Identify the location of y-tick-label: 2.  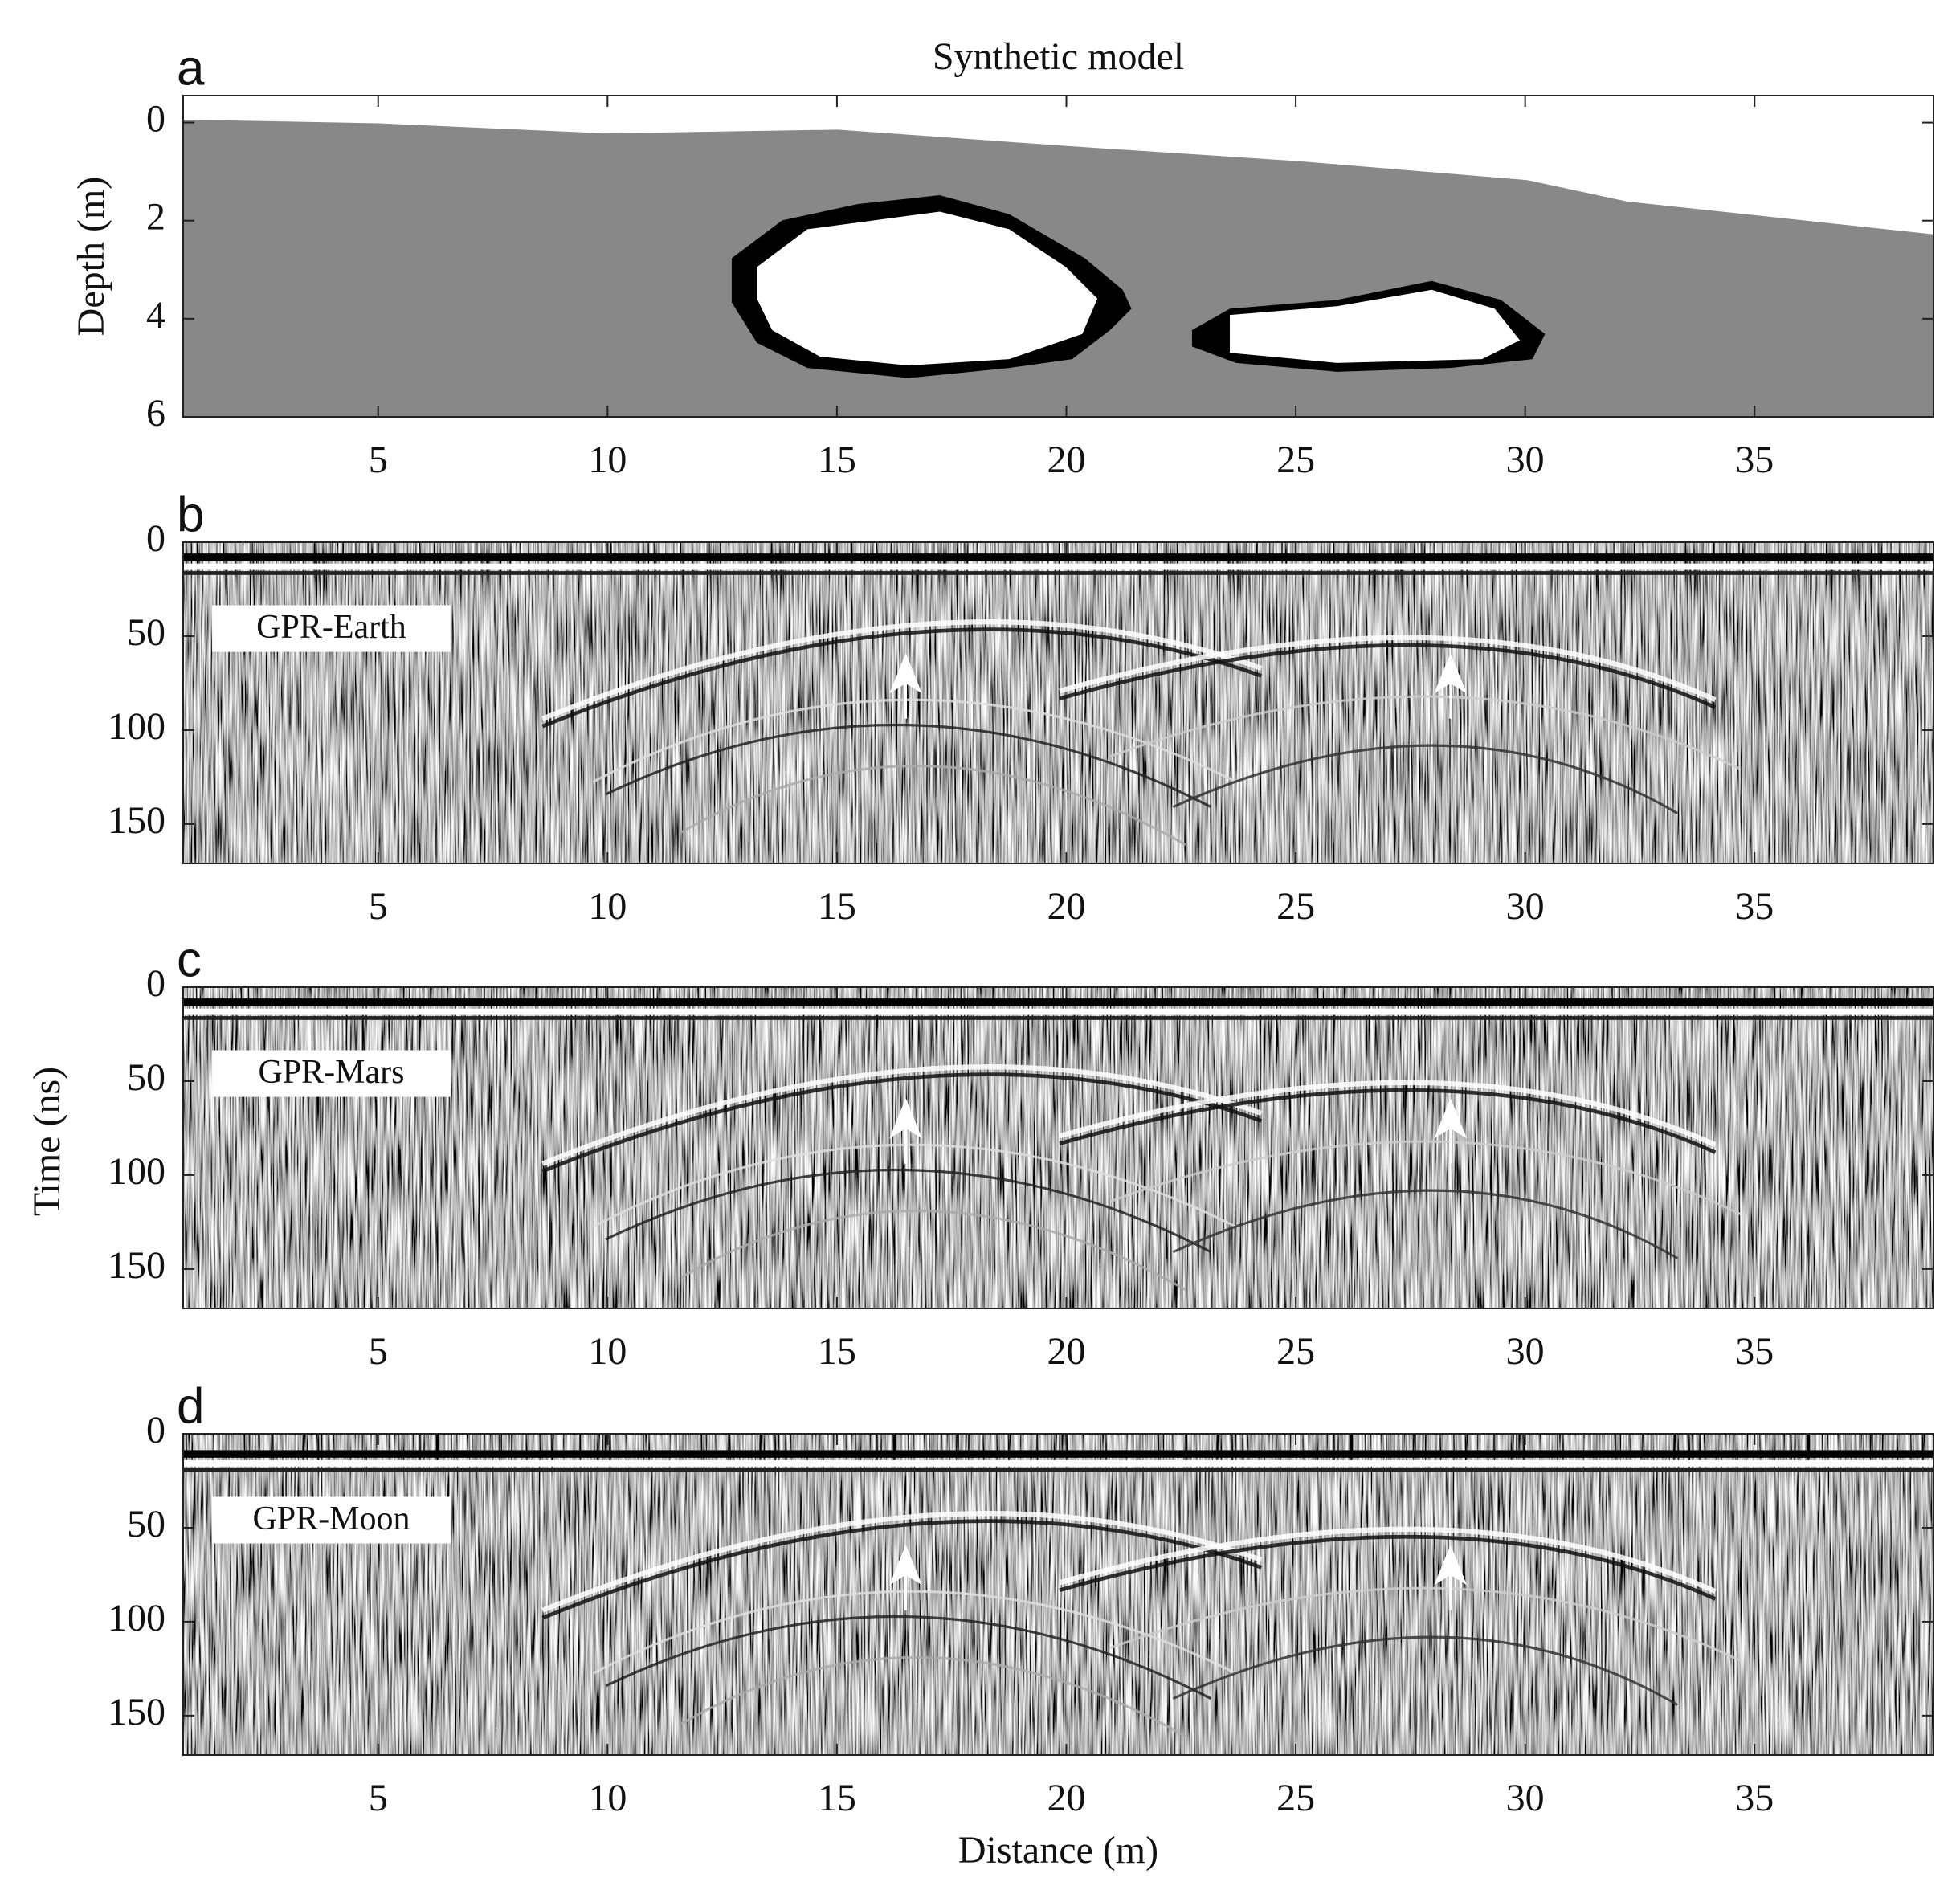
(155, 218).